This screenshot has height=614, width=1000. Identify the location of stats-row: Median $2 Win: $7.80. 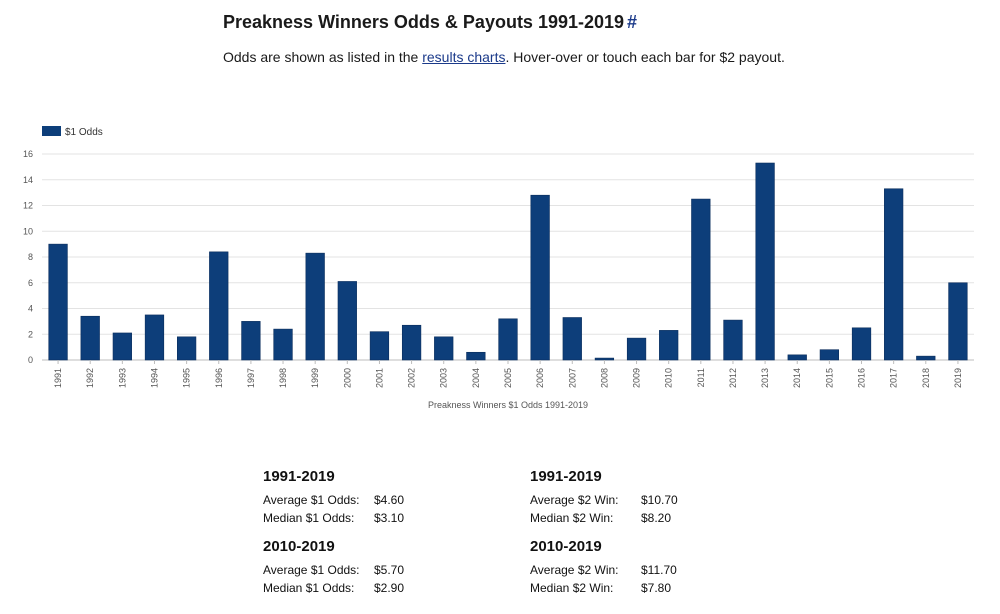
(604, 588).